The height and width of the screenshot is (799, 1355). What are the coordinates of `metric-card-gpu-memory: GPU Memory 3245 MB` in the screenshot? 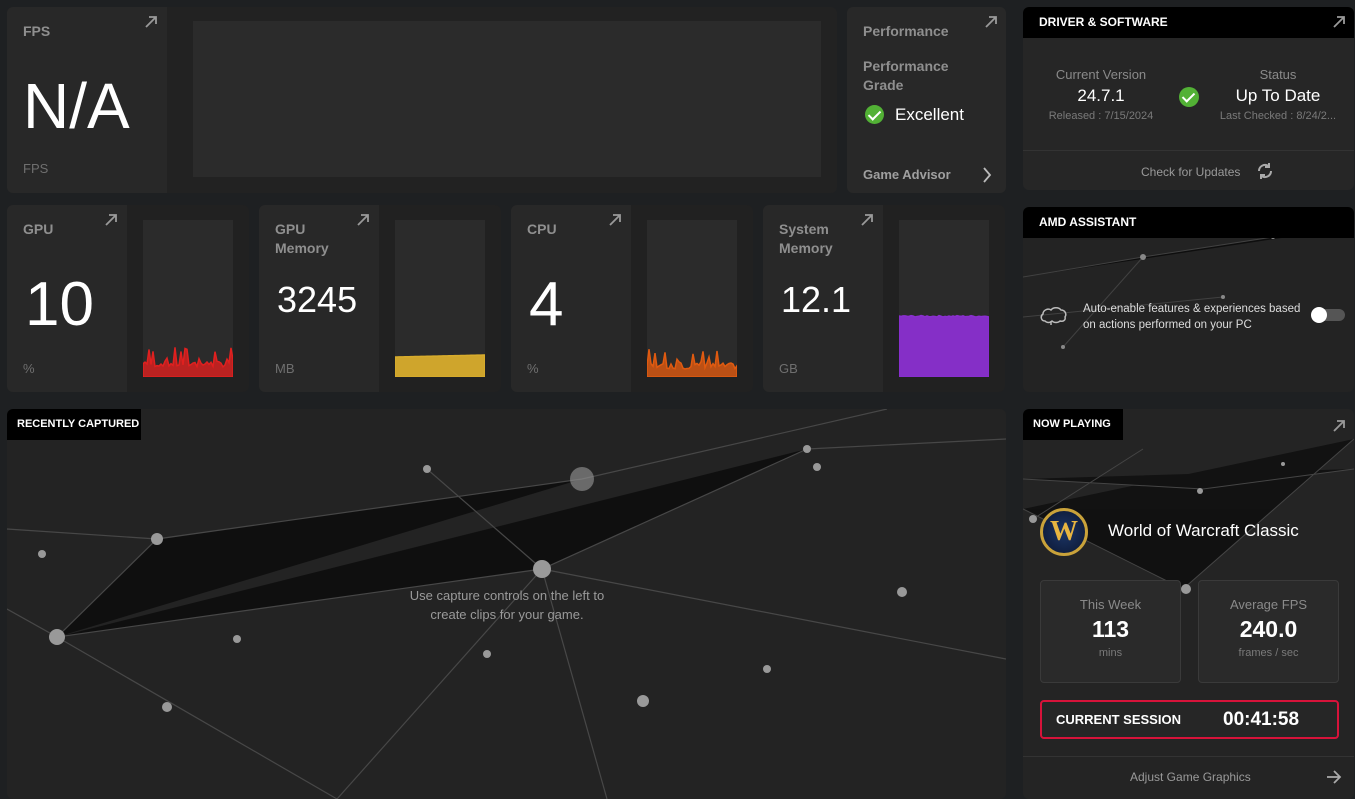 It's located at (380, 298).